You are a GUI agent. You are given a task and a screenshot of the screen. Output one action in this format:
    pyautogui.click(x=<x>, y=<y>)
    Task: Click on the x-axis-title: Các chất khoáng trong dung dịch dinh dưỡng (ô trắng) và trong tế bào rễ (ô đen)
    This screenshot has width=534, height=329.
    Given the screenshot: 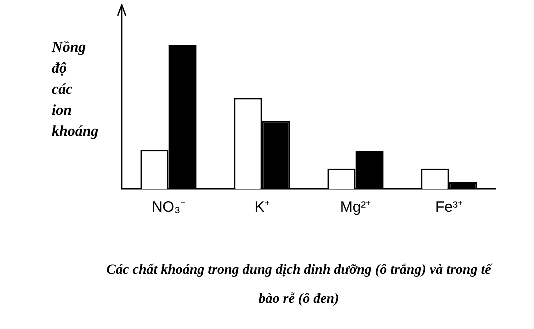 What is the action you would take?
    pyautogui.click(x=300, y=285)
    